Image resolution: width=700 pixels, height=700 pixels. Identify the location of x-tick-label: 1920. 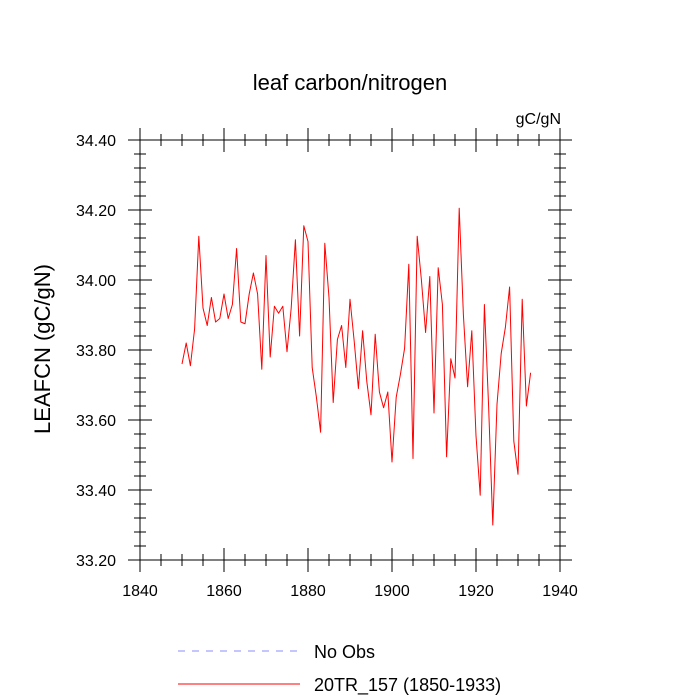
(476, 591).